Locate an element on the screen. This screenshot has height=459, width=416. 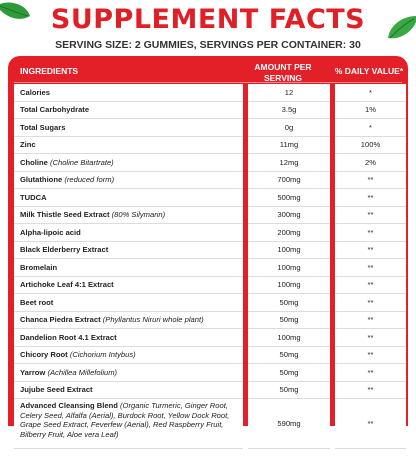
page-title: SUPPLEMENT FACTS is located at coordinates (208, 19).